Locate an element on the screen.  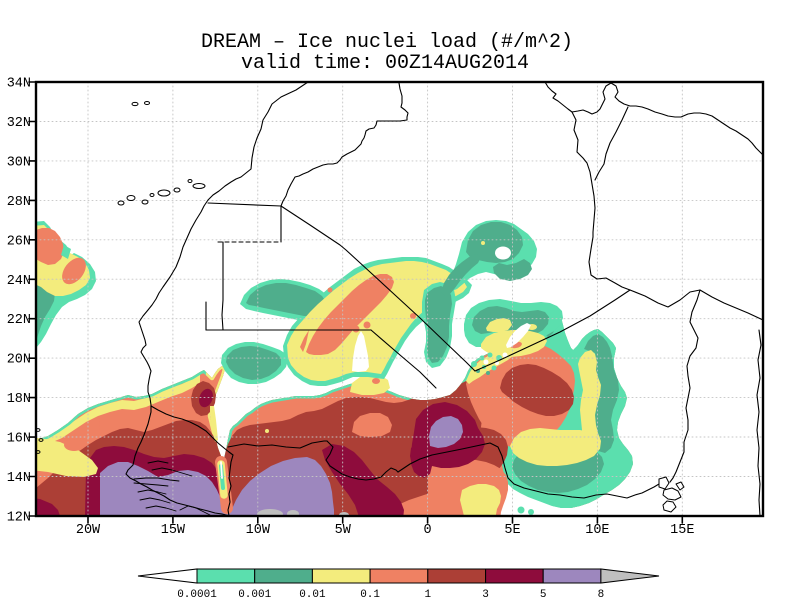
svg-text: 0.01 is located at coordinates (312, 594).